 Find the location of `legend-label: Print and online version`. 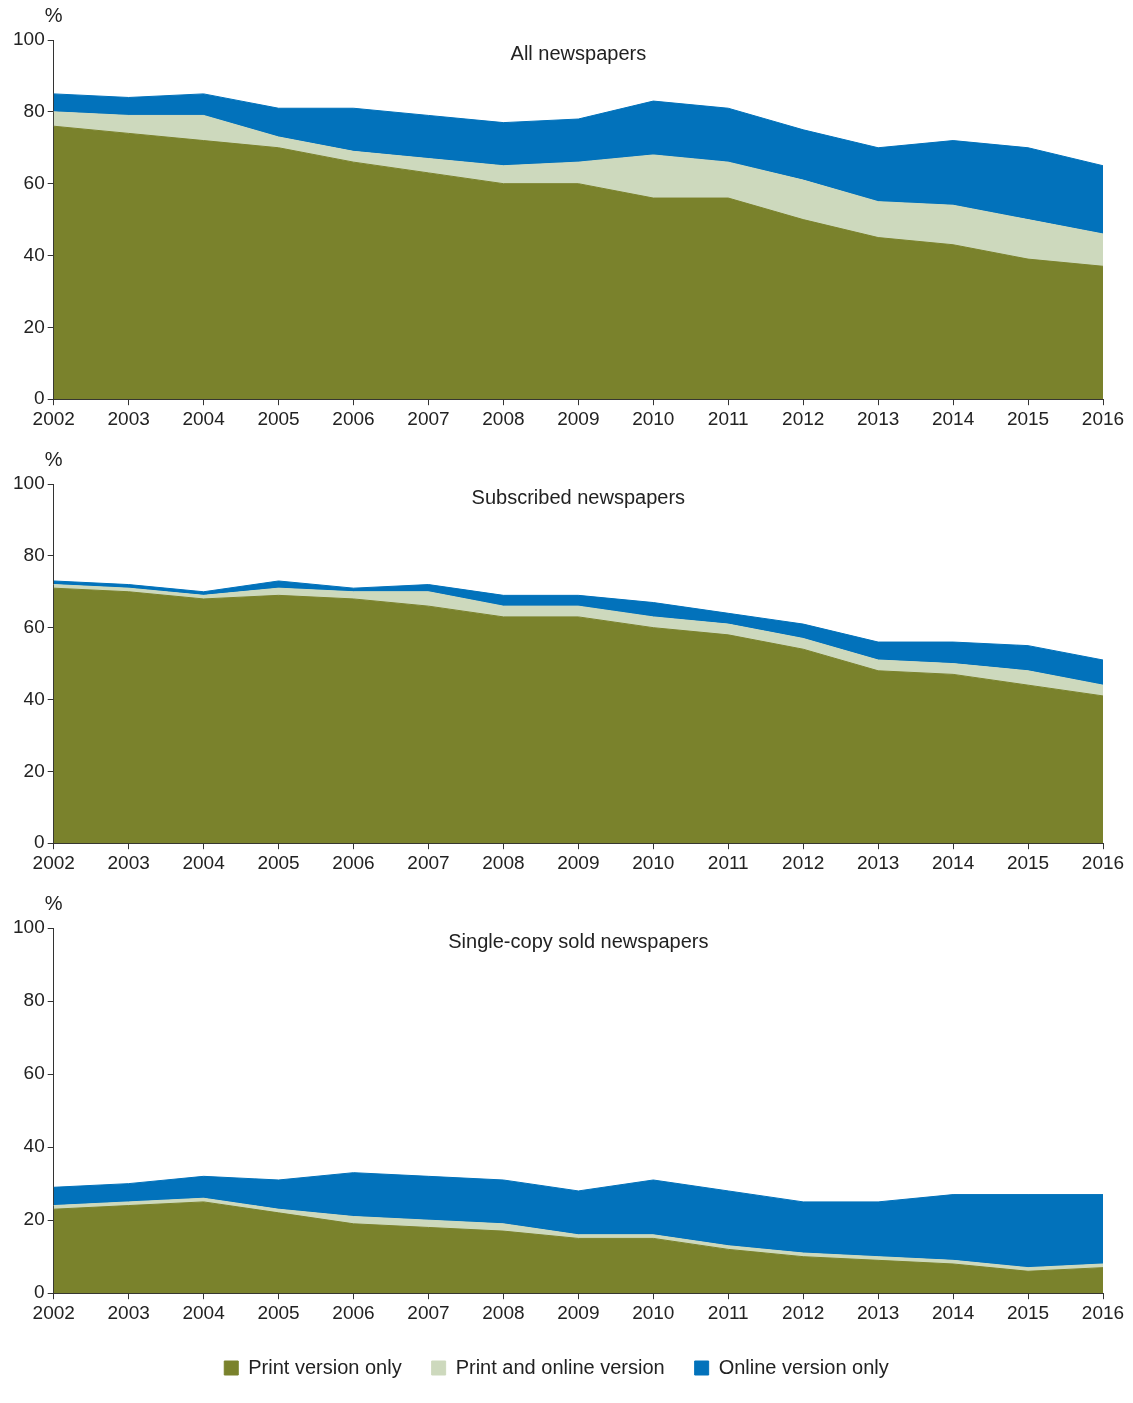

legend-label: Print and online version is located at coordinates (560, 1366).